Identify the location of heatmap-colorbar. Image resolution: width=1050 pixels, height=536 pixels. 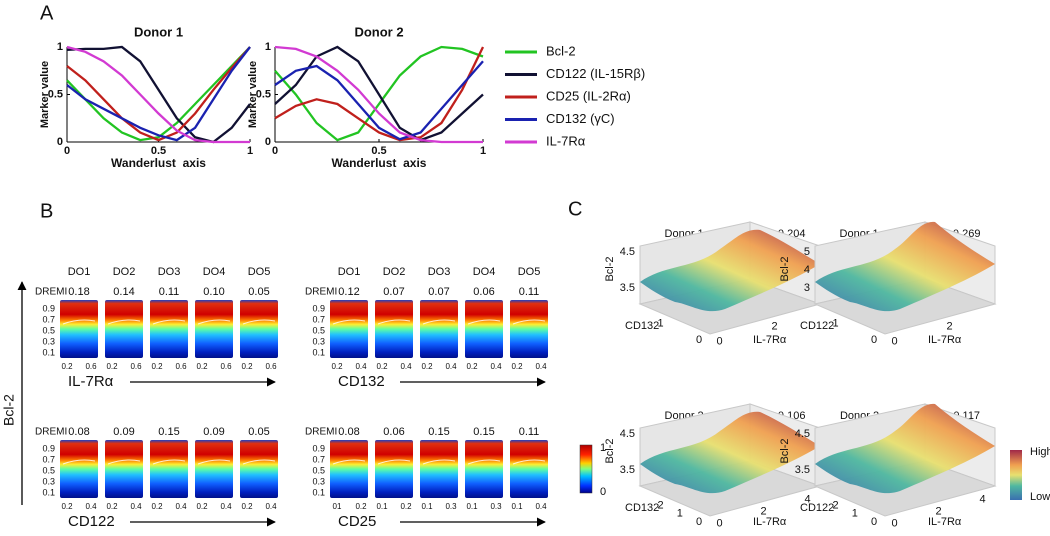
(586, 469).